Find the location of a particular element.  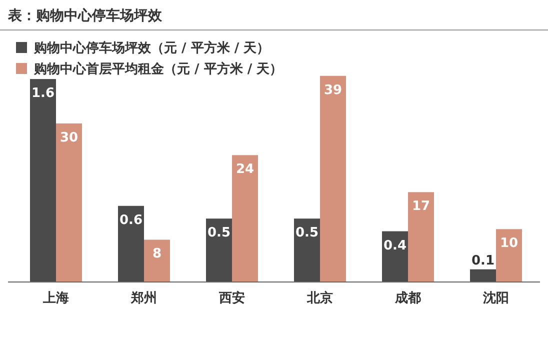

data-label: 8 is located at coordinates (157, 254).